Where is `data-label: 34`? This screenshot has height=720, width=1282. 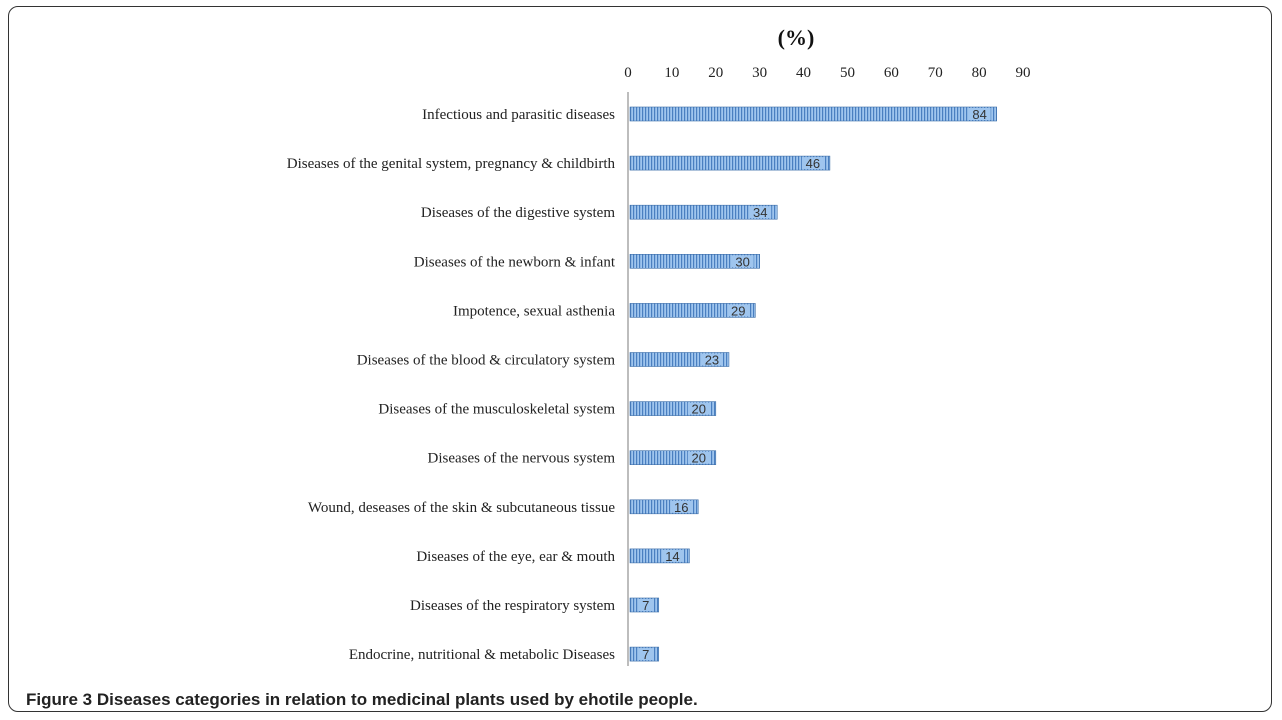
data-label: 34 is located at coordinates (760, 212).